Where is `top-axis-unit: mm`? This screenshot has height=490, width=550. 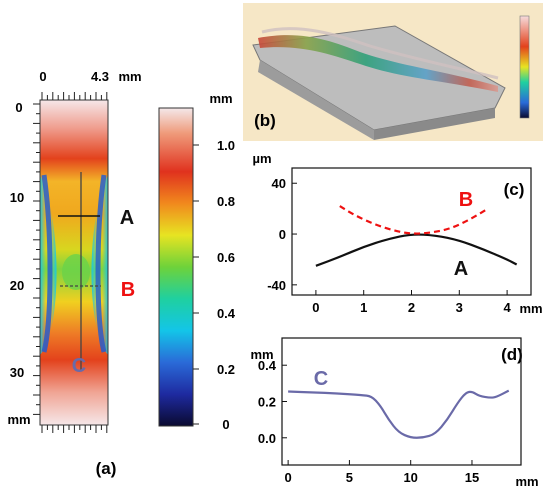
top-axis-unit: mm is located at coordinates (129, 76).